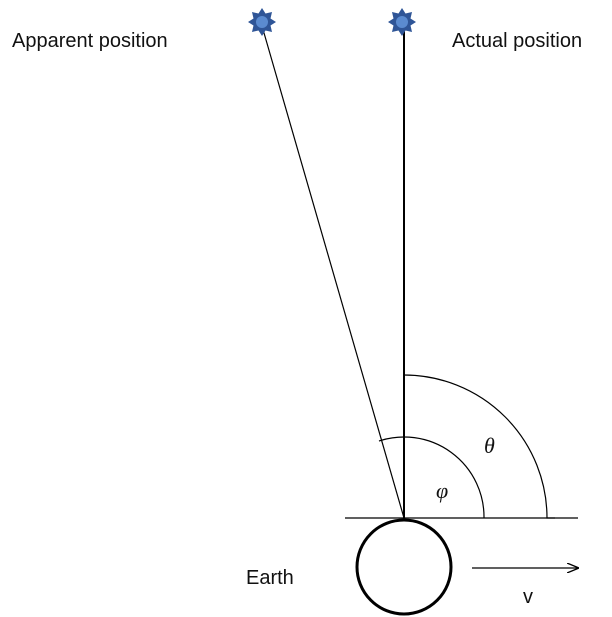 This screenshot has height=617, width=612. I want to click on actual-star, so click(402, 22).